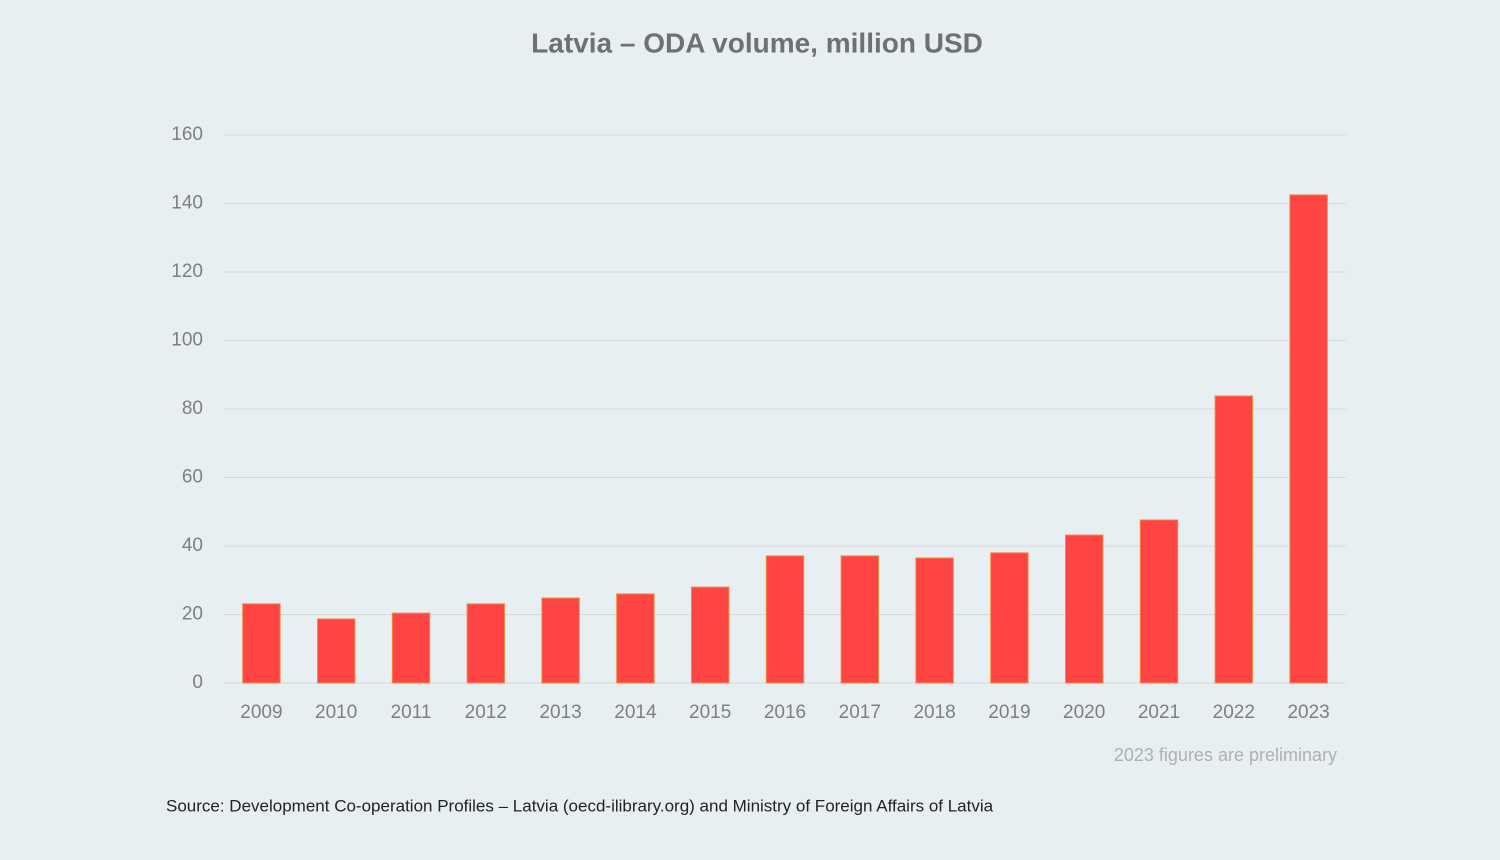 The height and width of the screenshot is (860, 1500). Describe the element at coordinates (1308, 712) in the screenshot. I see `x-tick-label: 2023` at that location.